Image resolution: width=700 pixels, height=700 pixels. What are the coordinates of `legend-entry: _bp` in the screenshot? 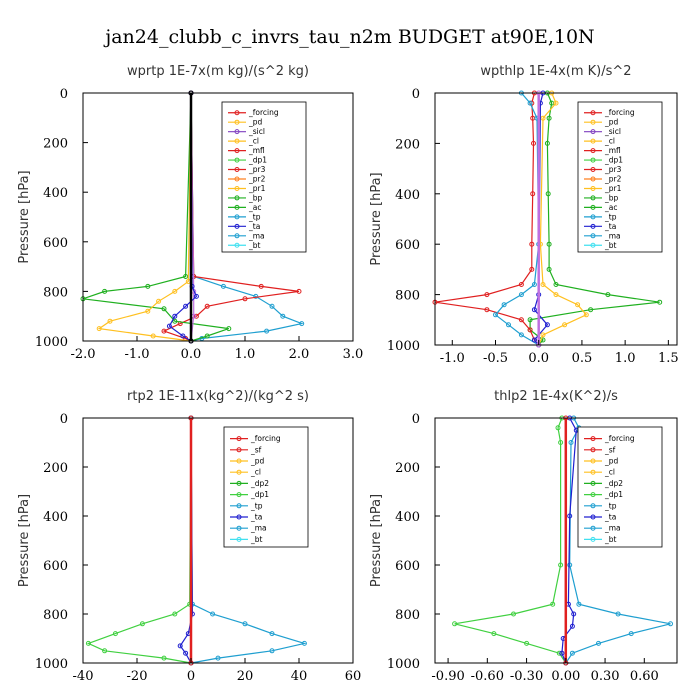 It's located at (611, 197).